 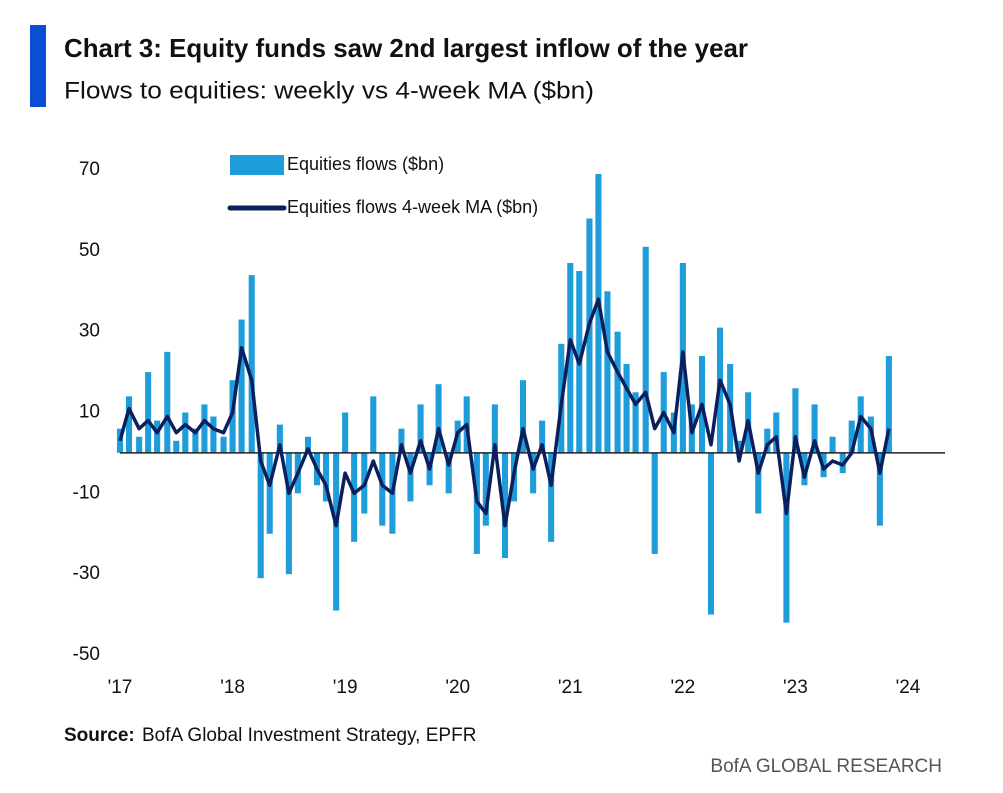 What do you see at coordinates (38, 66) in the screenshot?
I see `title-accent` at bounding box center [38, 66].